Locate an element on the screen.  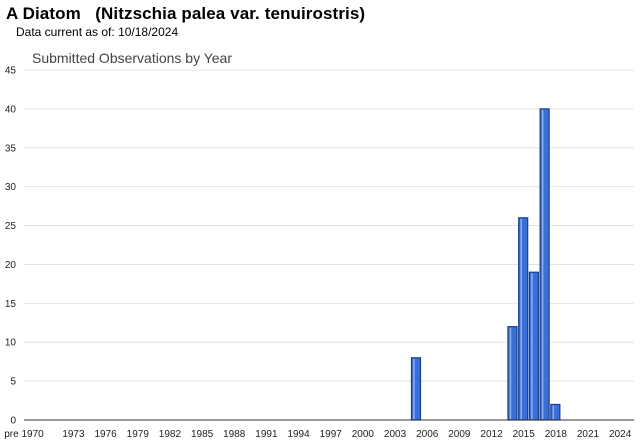
data-current-line: Data current as of: 10/18/2024 is located at coordinates (97, 32).